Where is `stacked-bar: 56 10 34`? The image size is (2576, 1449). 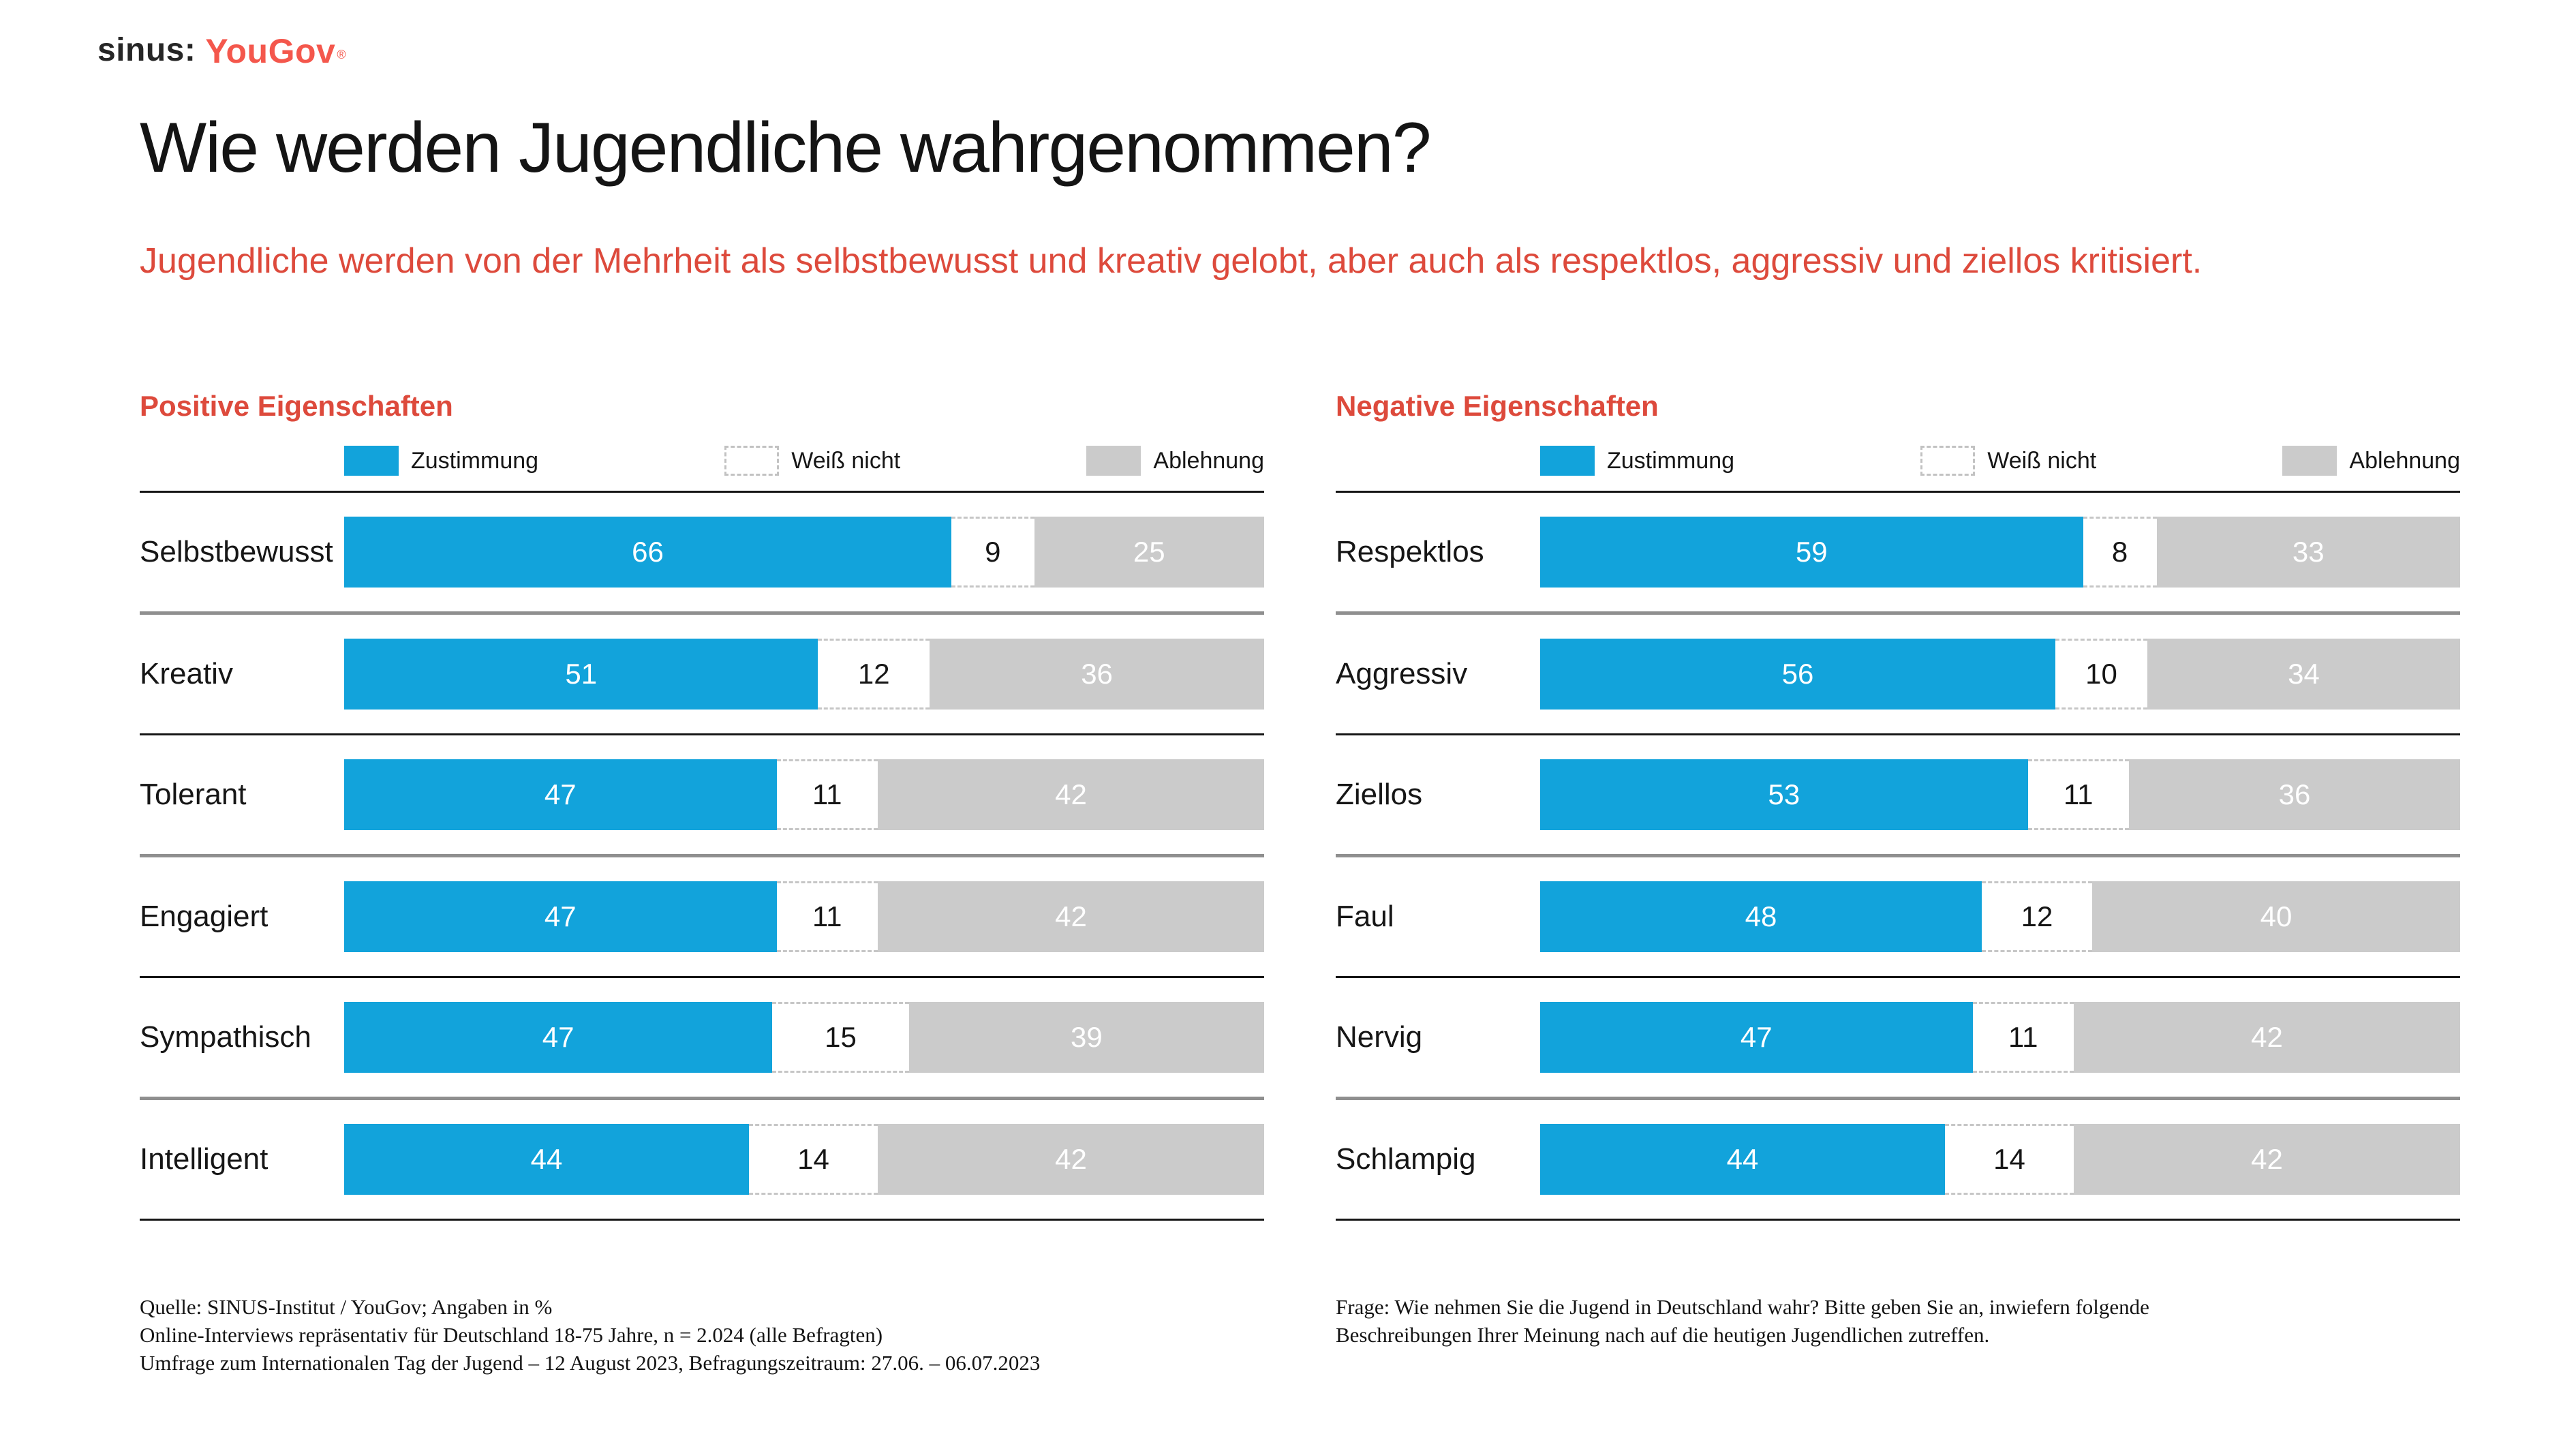 stacked-bar: 56 10 34 is located at coordinates (2000, 675).